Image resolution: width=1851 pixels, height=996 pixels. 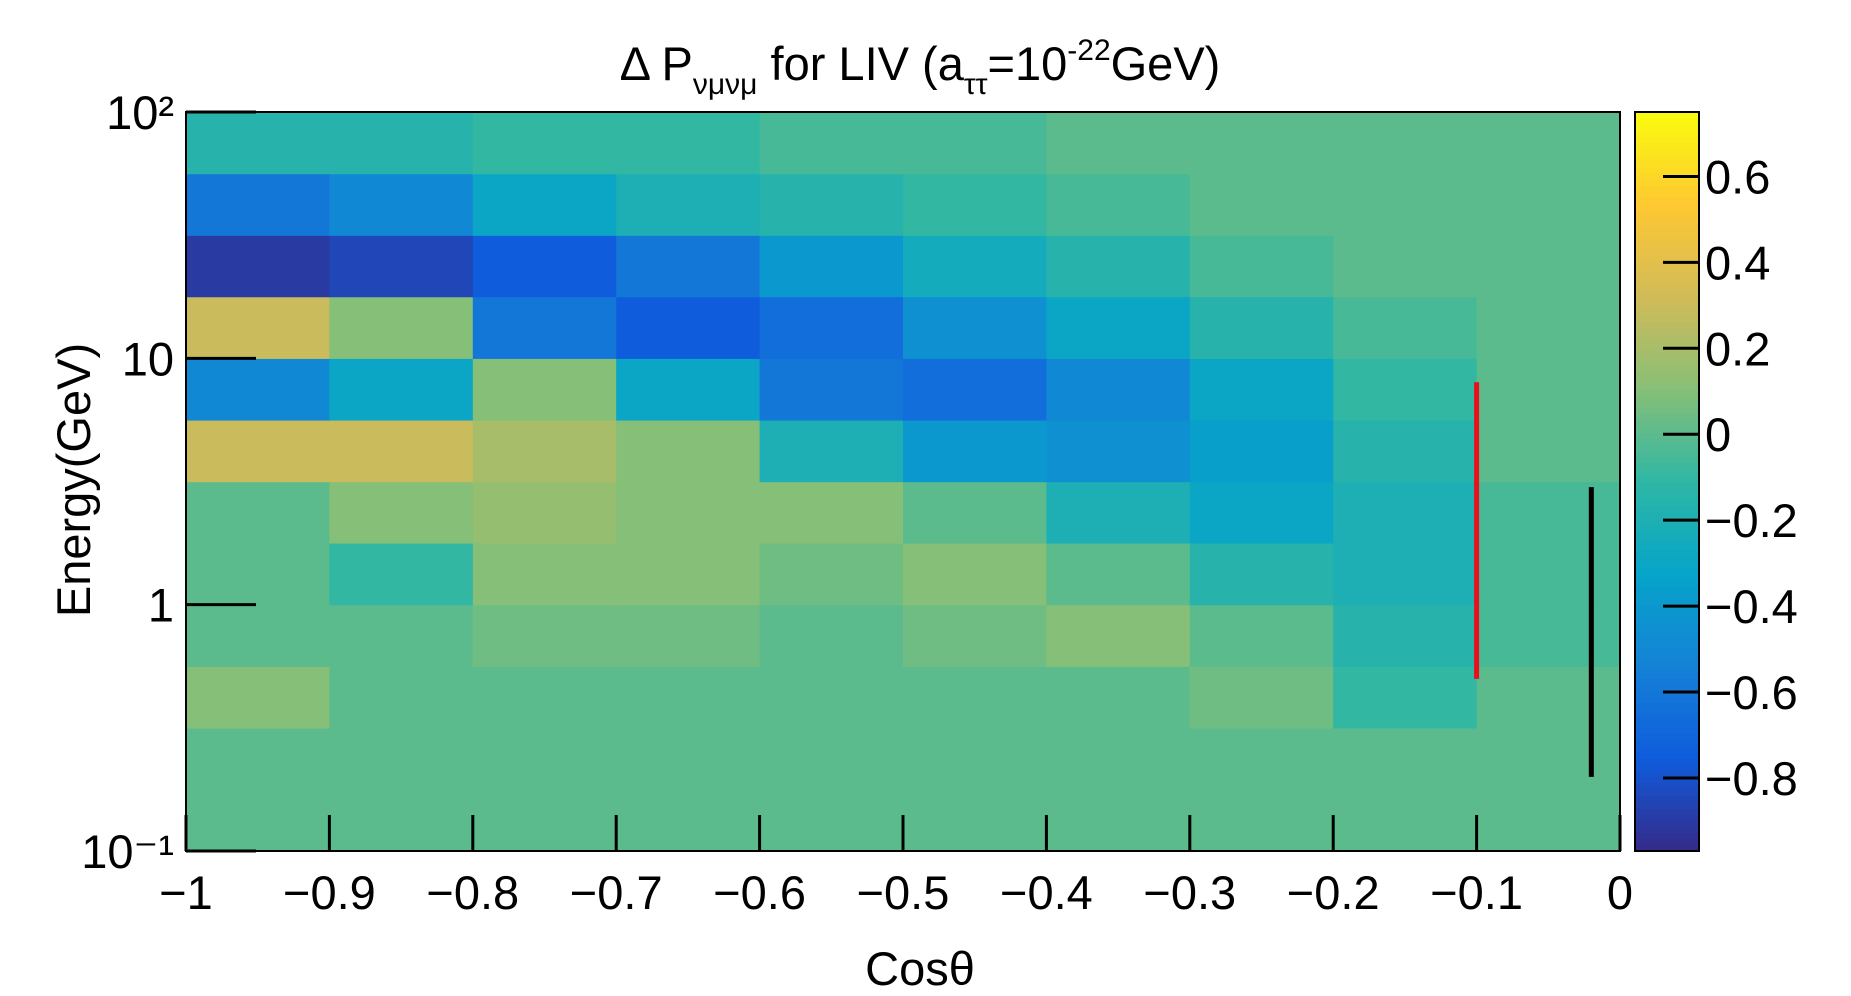 What do you see at coordinates (140, 112) in the screenshot?
I see `y-tick-label: 10²` at bounding box center [140, 112].